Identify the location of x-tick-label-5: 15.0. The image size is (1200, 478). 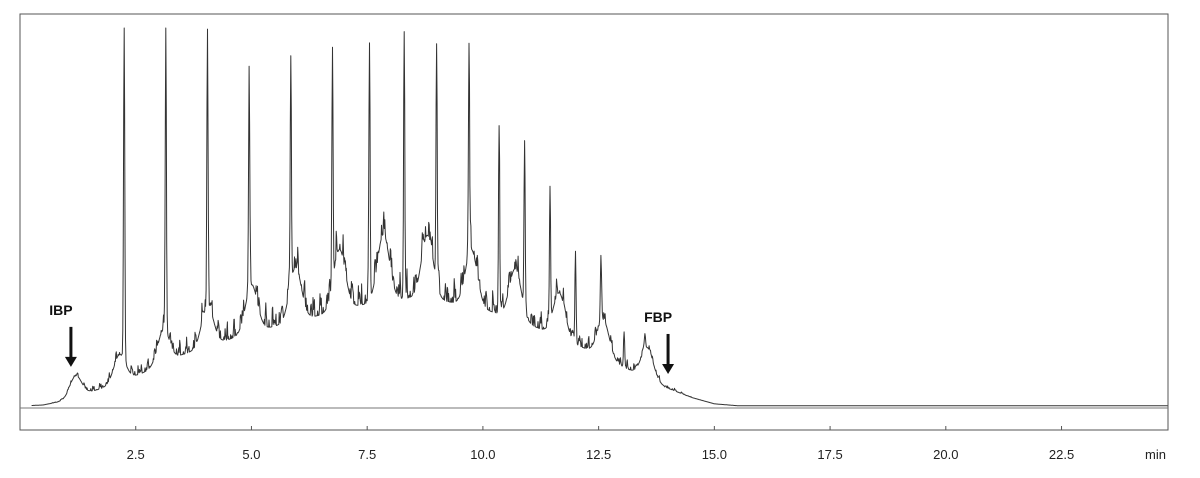
(714, 454).